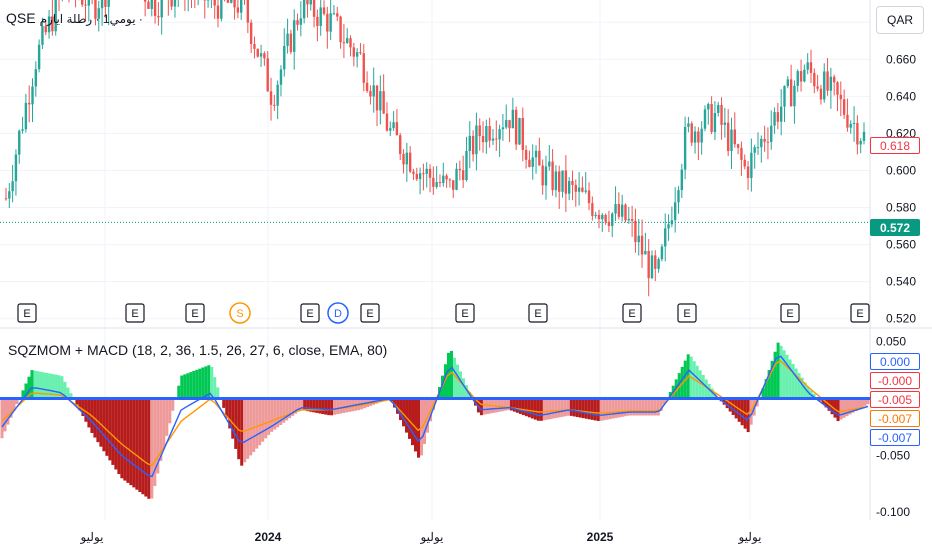 Image resolution: width=932 pixels, height=550 pixels. I want to click on price-tick-label: 0.640, so click(901, 96).